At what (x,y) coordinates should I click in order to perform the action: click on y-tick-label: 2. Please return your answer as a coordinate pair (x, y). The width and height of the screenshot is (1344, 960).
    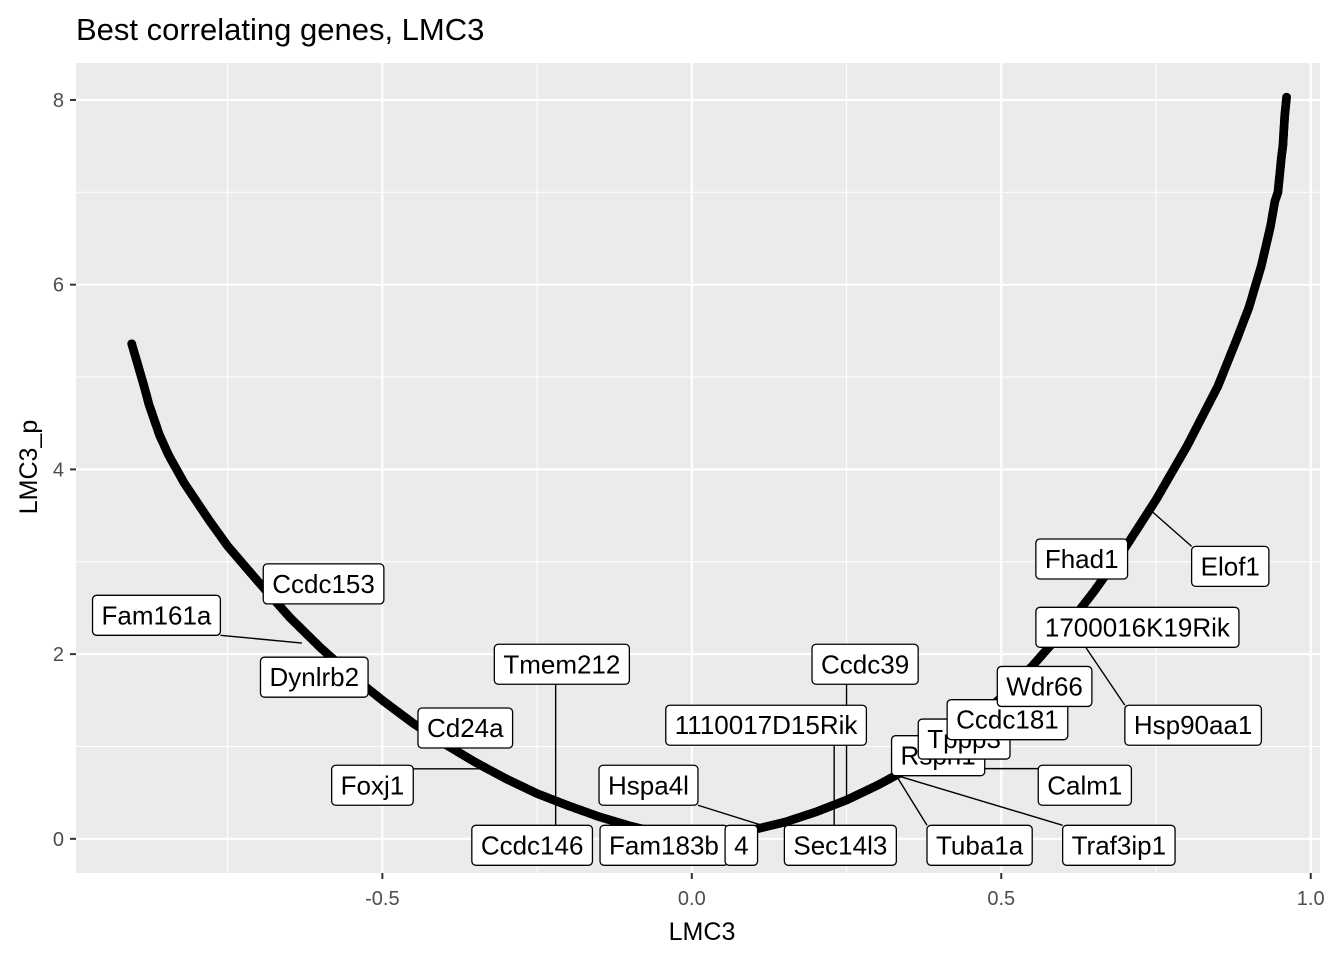
    Looking at the image, I should click on (58, 655).